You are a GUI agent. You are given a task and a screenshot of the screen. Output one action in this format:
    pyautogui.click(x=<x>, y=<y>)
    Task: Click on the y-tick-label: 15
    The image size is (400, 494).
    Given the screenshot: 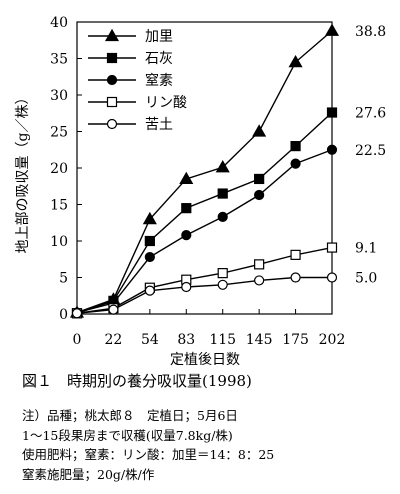 What is the action you would take?
    pyautogui.click(x=59, y=206)
    